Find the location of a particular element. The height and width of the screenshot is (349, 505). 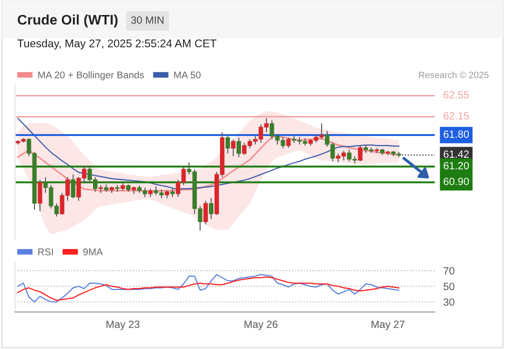

x-tick-label: May 26 is located at coordinates (261, 325).